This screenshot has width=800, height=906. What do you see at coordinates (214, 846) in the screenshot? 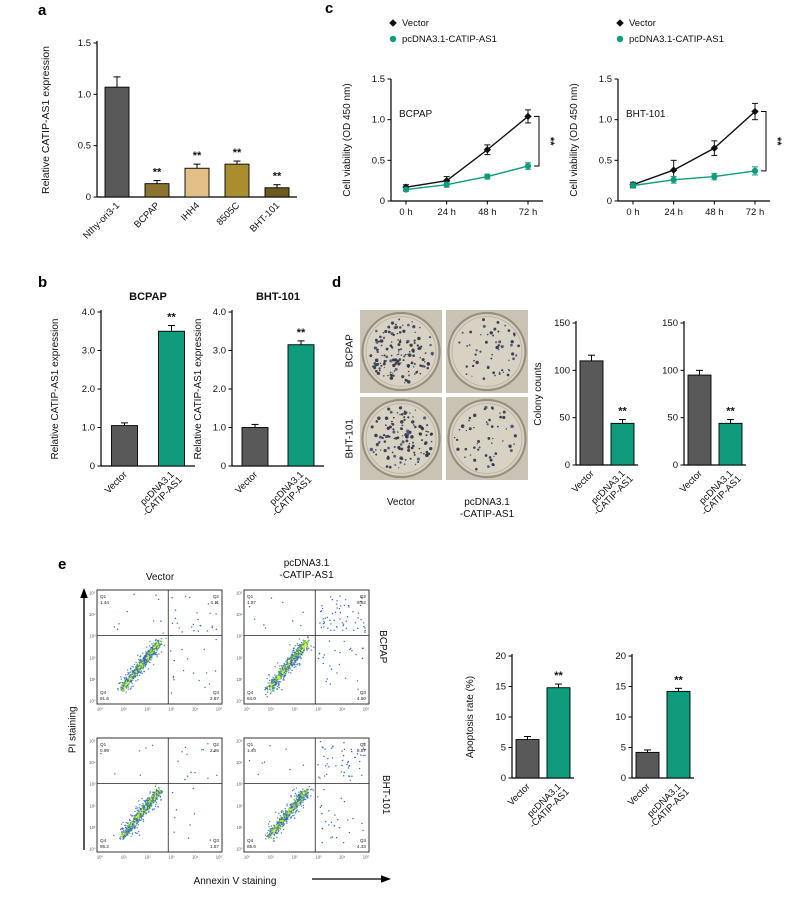
I see `svg-text: 1.57` at bounding box center [214, 846].